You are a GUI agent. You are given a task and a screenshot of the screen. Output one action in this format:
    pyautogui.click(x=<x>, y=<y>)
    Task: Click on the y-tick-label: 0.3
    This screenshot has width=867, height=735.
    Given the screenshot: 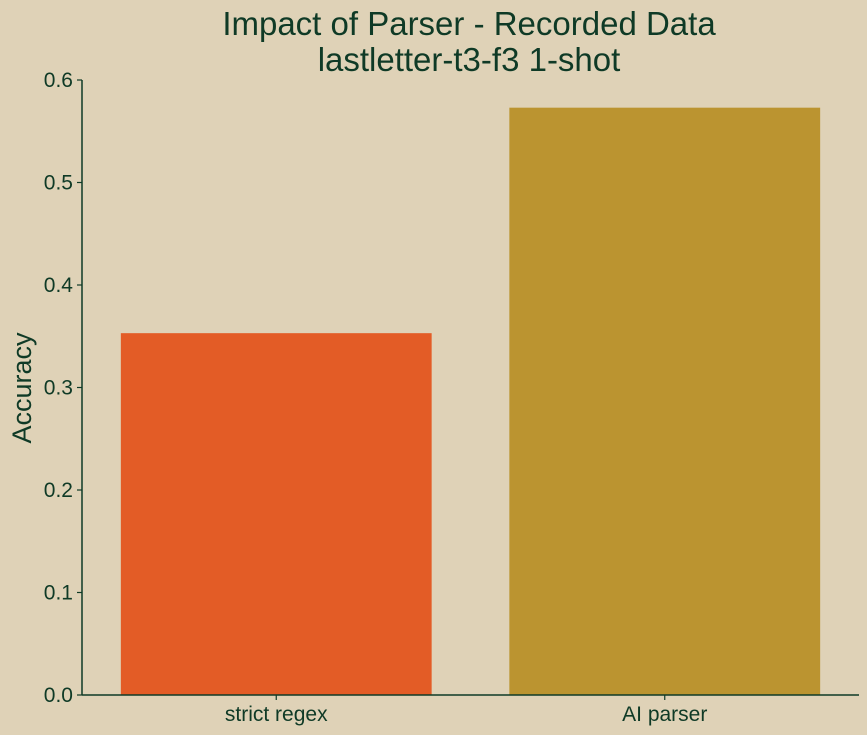 What is the action you would take?
    pyautogui.click(x=58, y=388)
    